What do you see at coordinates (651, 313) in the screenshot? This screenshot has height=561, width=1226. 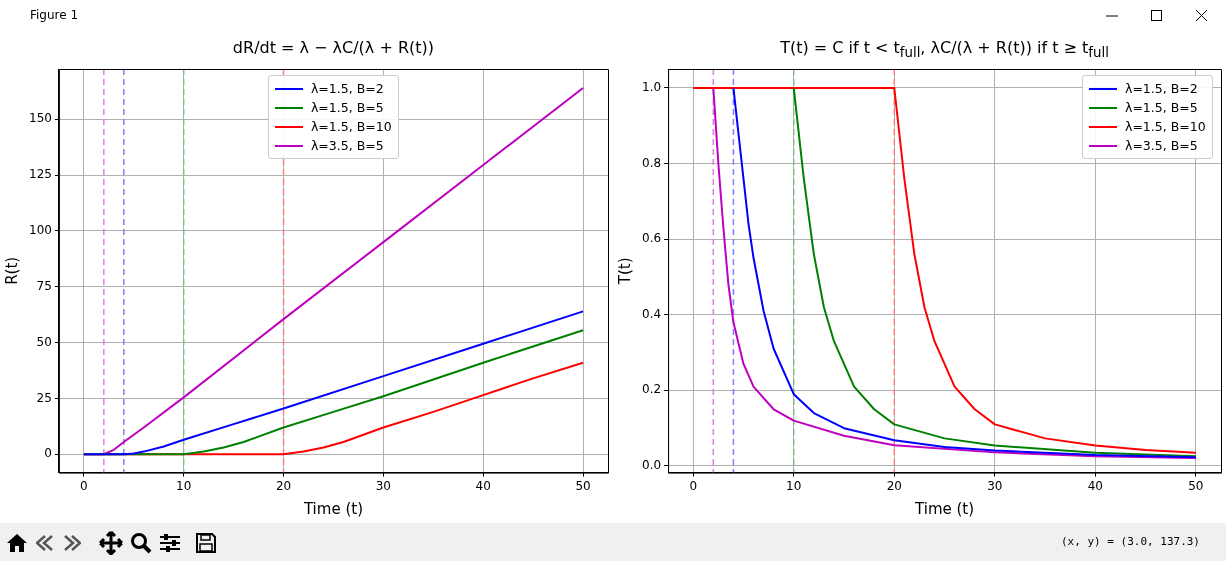 I see `y-tick-label: 0.4` at bounding box center [651, 313].